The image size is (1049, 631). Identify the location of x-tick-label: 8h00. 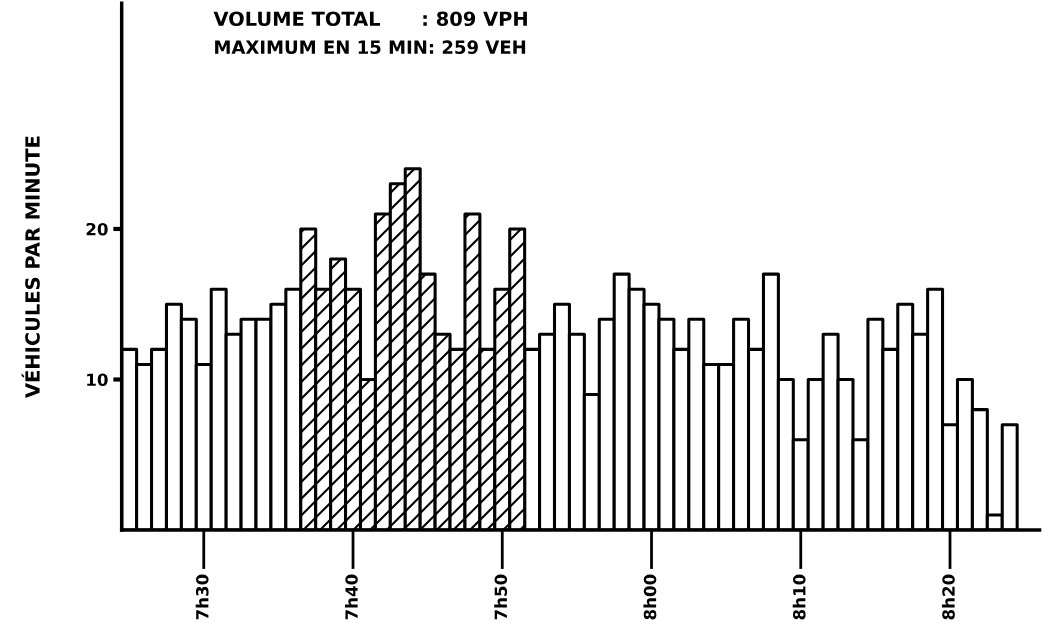
(650, 597).